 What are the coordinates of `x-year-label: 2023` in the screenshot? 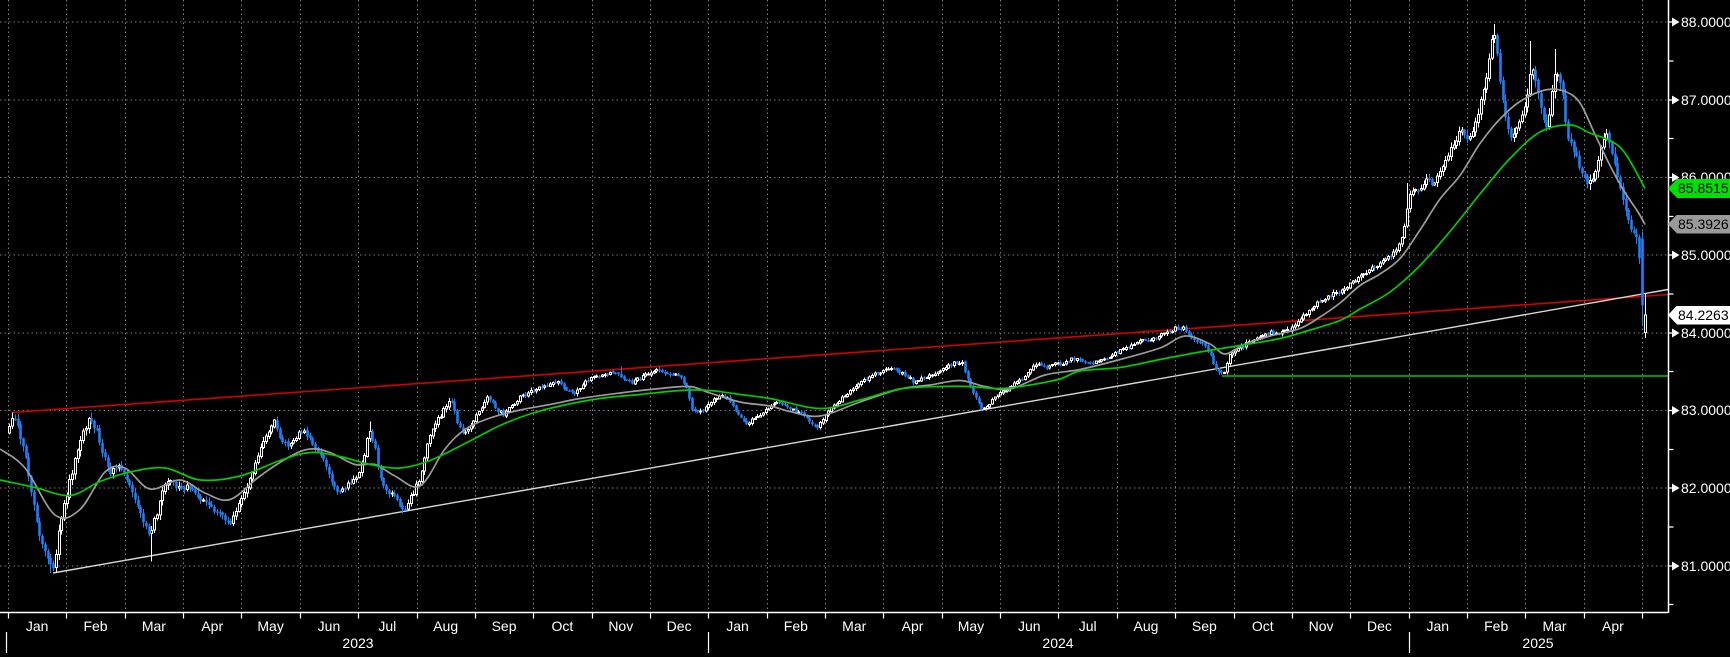 It's located at (358, 643).